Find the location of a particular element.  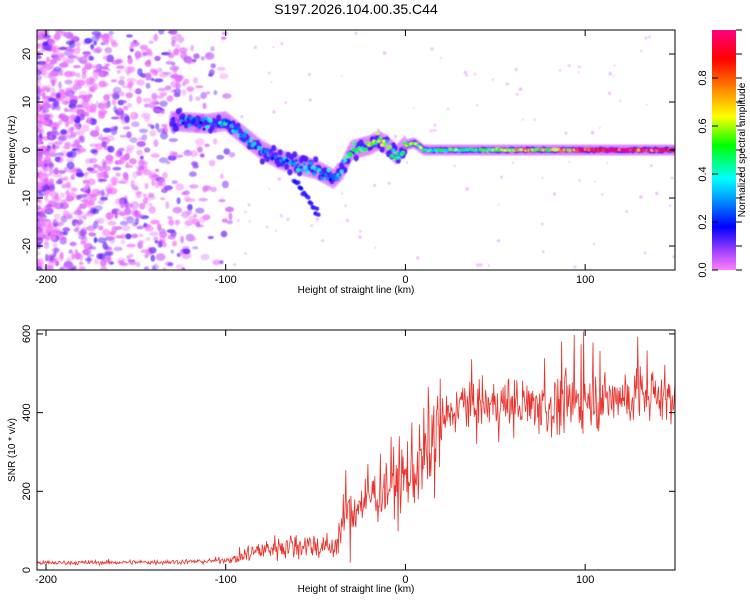

spectrogram-ridge-edge is located at coordinates (177, 128).